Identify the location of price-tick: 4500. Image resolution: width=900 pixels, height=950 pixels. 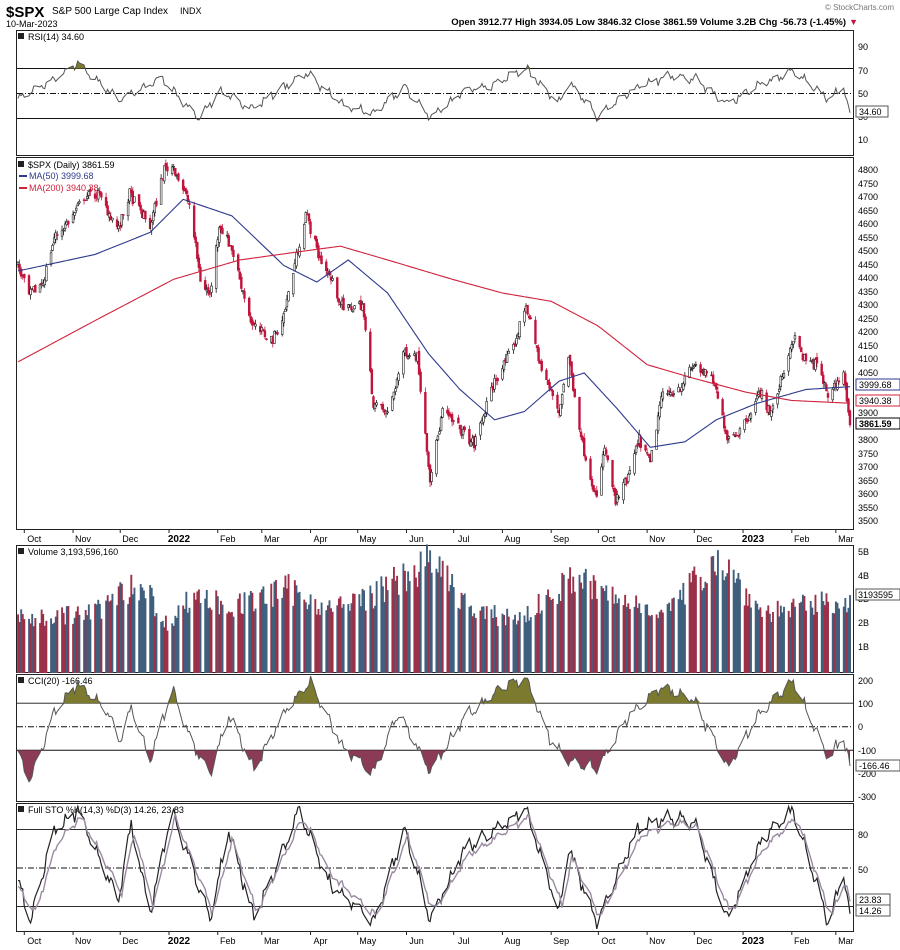
(868, 251).